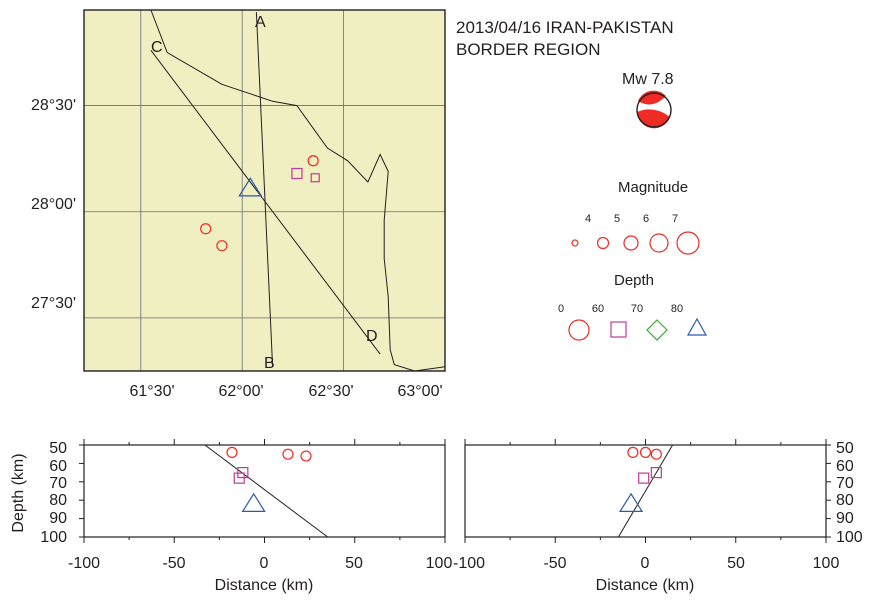 The width and height of the screenshot is (877, 601). I want to click on cross-section-cd-plot, so click(647, 491).